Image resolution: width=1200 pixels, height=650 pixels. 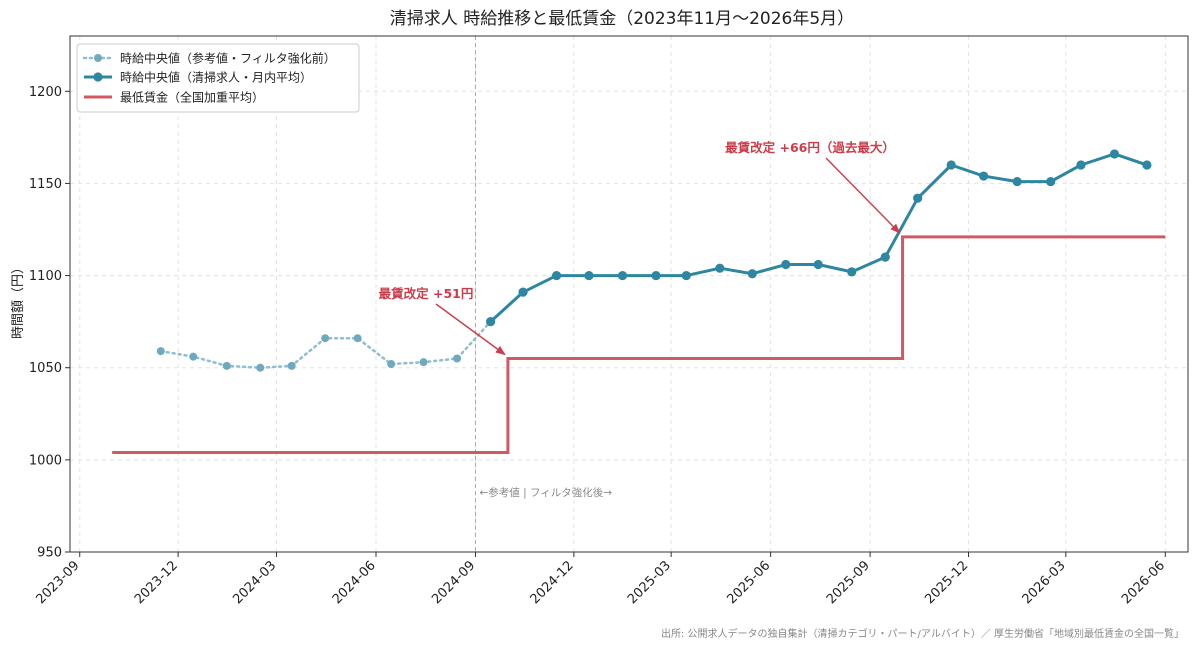 What do you see at coordinates (192, 97) in the screenshot?
I see `legend-entry: 最低賃金（全国加重平均）` at bounding box center [192, 97].